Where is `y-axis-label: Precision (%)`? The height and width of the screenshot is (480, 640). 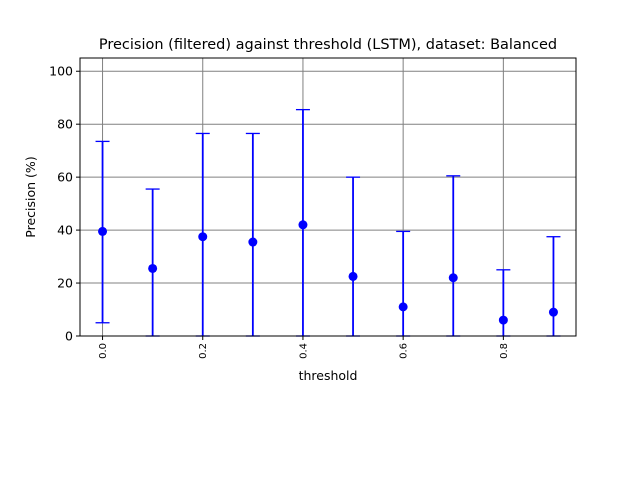 y-axis-label: Precision (%) is located at coordinates (30, 196).